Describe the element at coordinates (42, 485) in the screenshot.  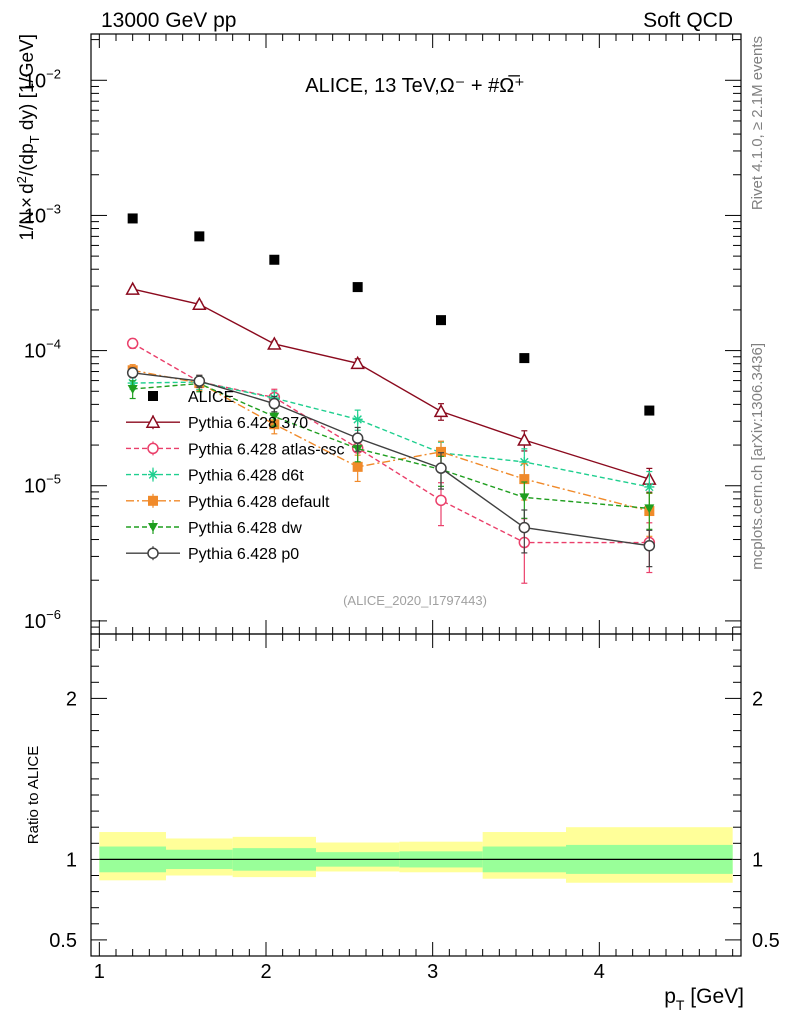
I see `y-tick-label: 10⁻⁵` at that location.